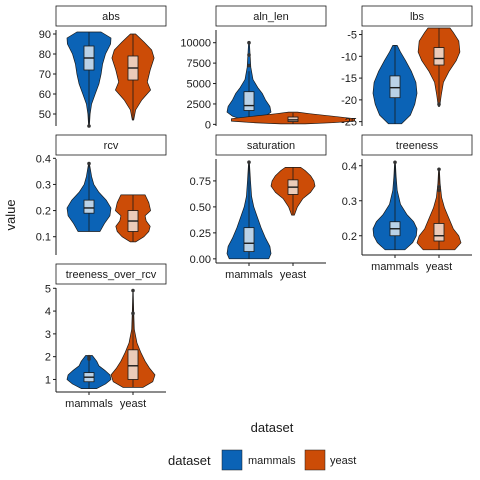  I want to click on y-tick-label: -5, so click(352, 36).